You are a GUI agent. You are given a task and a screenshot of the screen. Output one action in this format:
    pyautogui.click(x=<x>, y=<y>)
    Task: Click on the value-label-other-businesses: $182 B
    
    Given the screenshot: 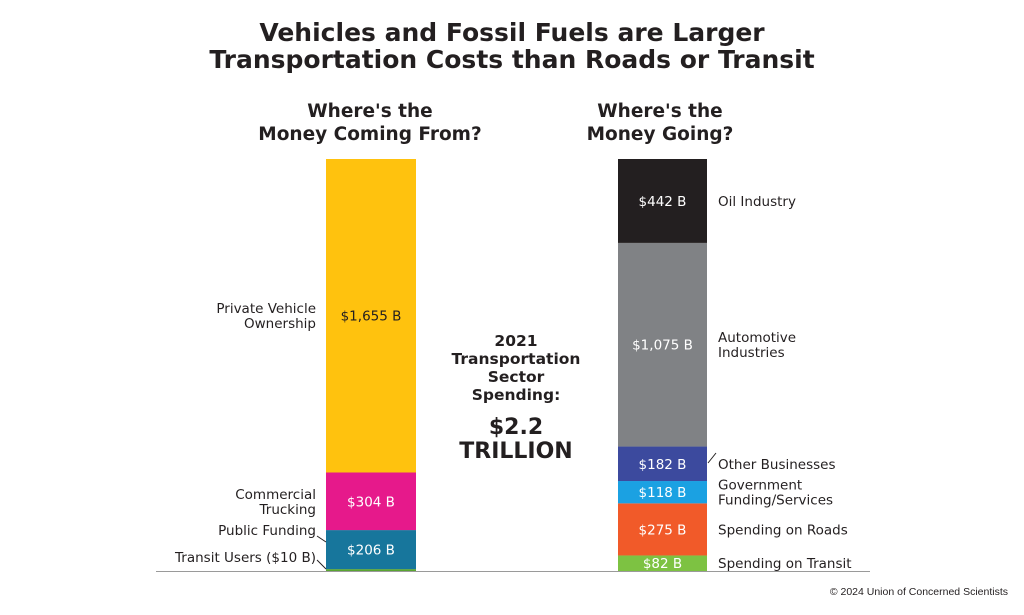 What is the action you would take?
    pyautogui.click(x=663, y=465)
    